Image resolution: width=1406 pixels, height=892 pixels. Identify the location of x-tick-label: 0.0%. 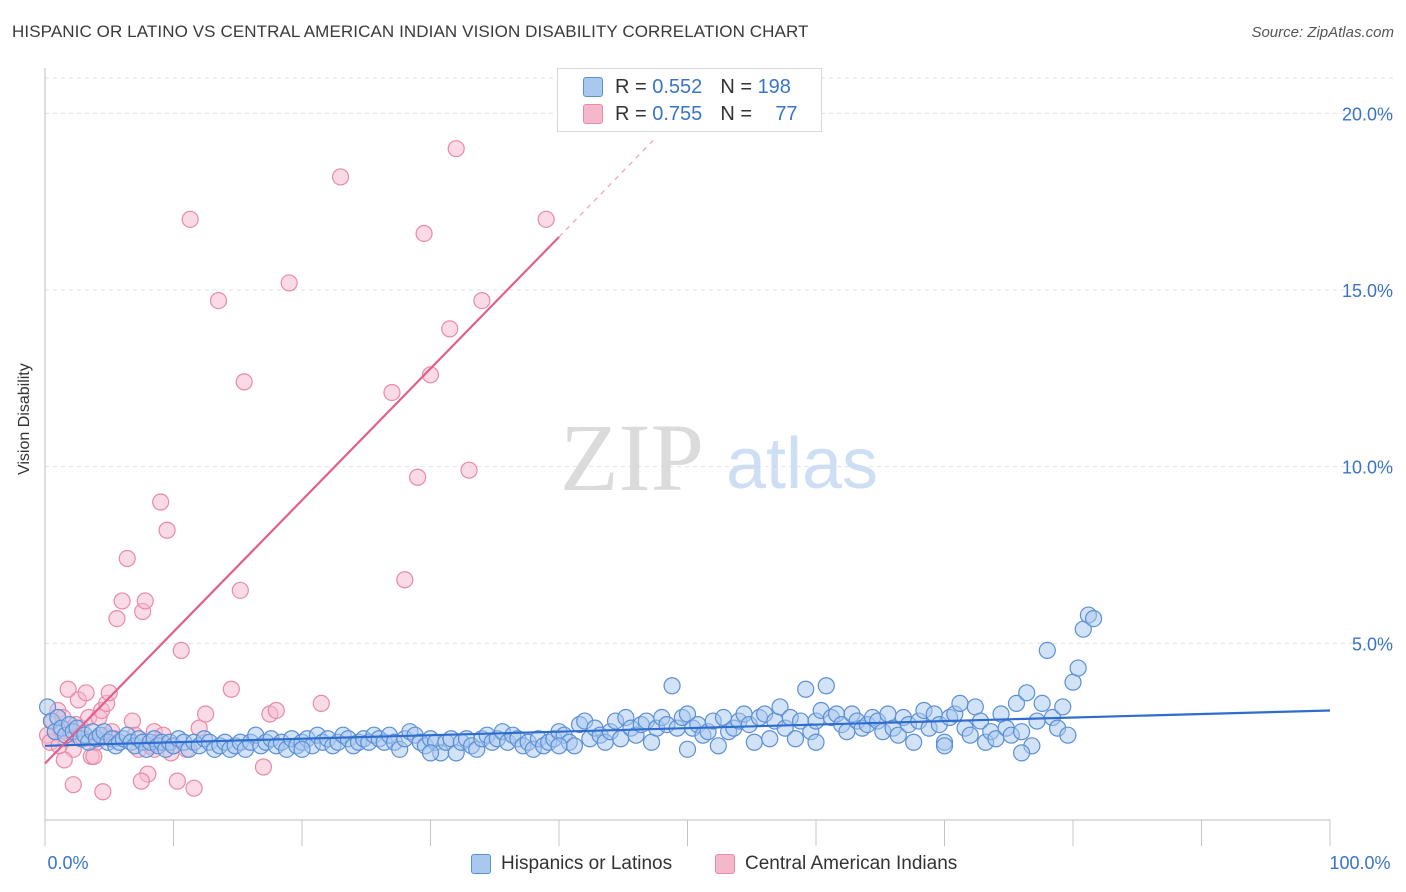
(67, 863).